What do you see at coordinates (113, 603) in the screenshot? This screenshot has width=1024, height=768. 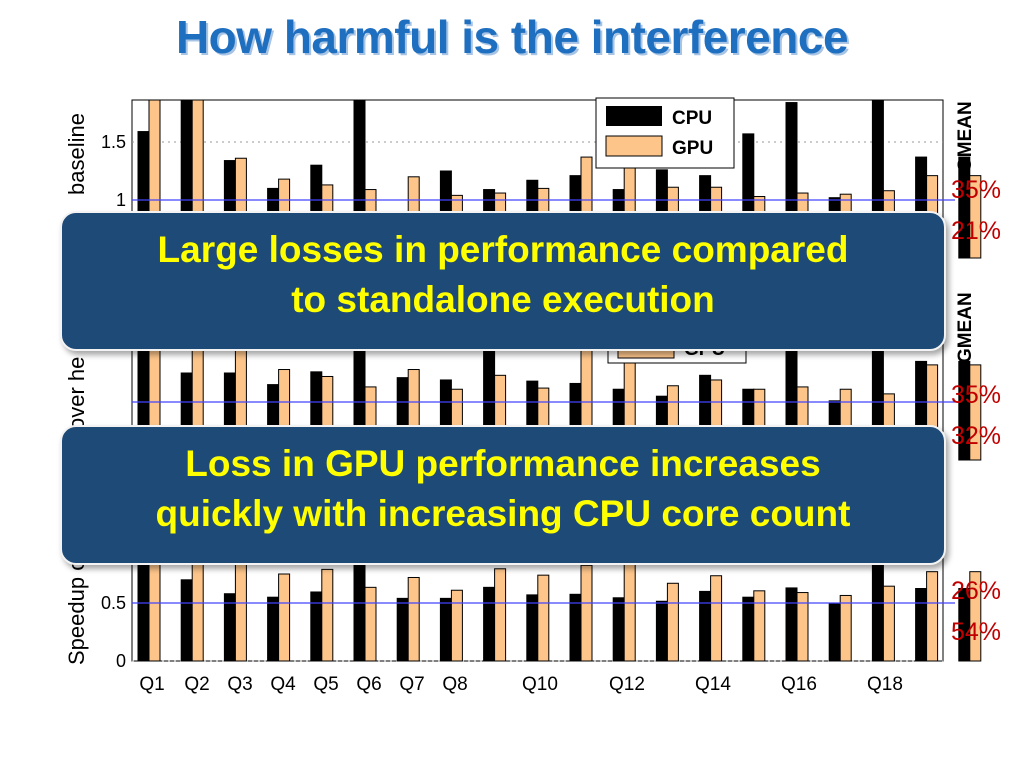 I see `y-tick-label: 0.5` at bounding box center [113, 603].